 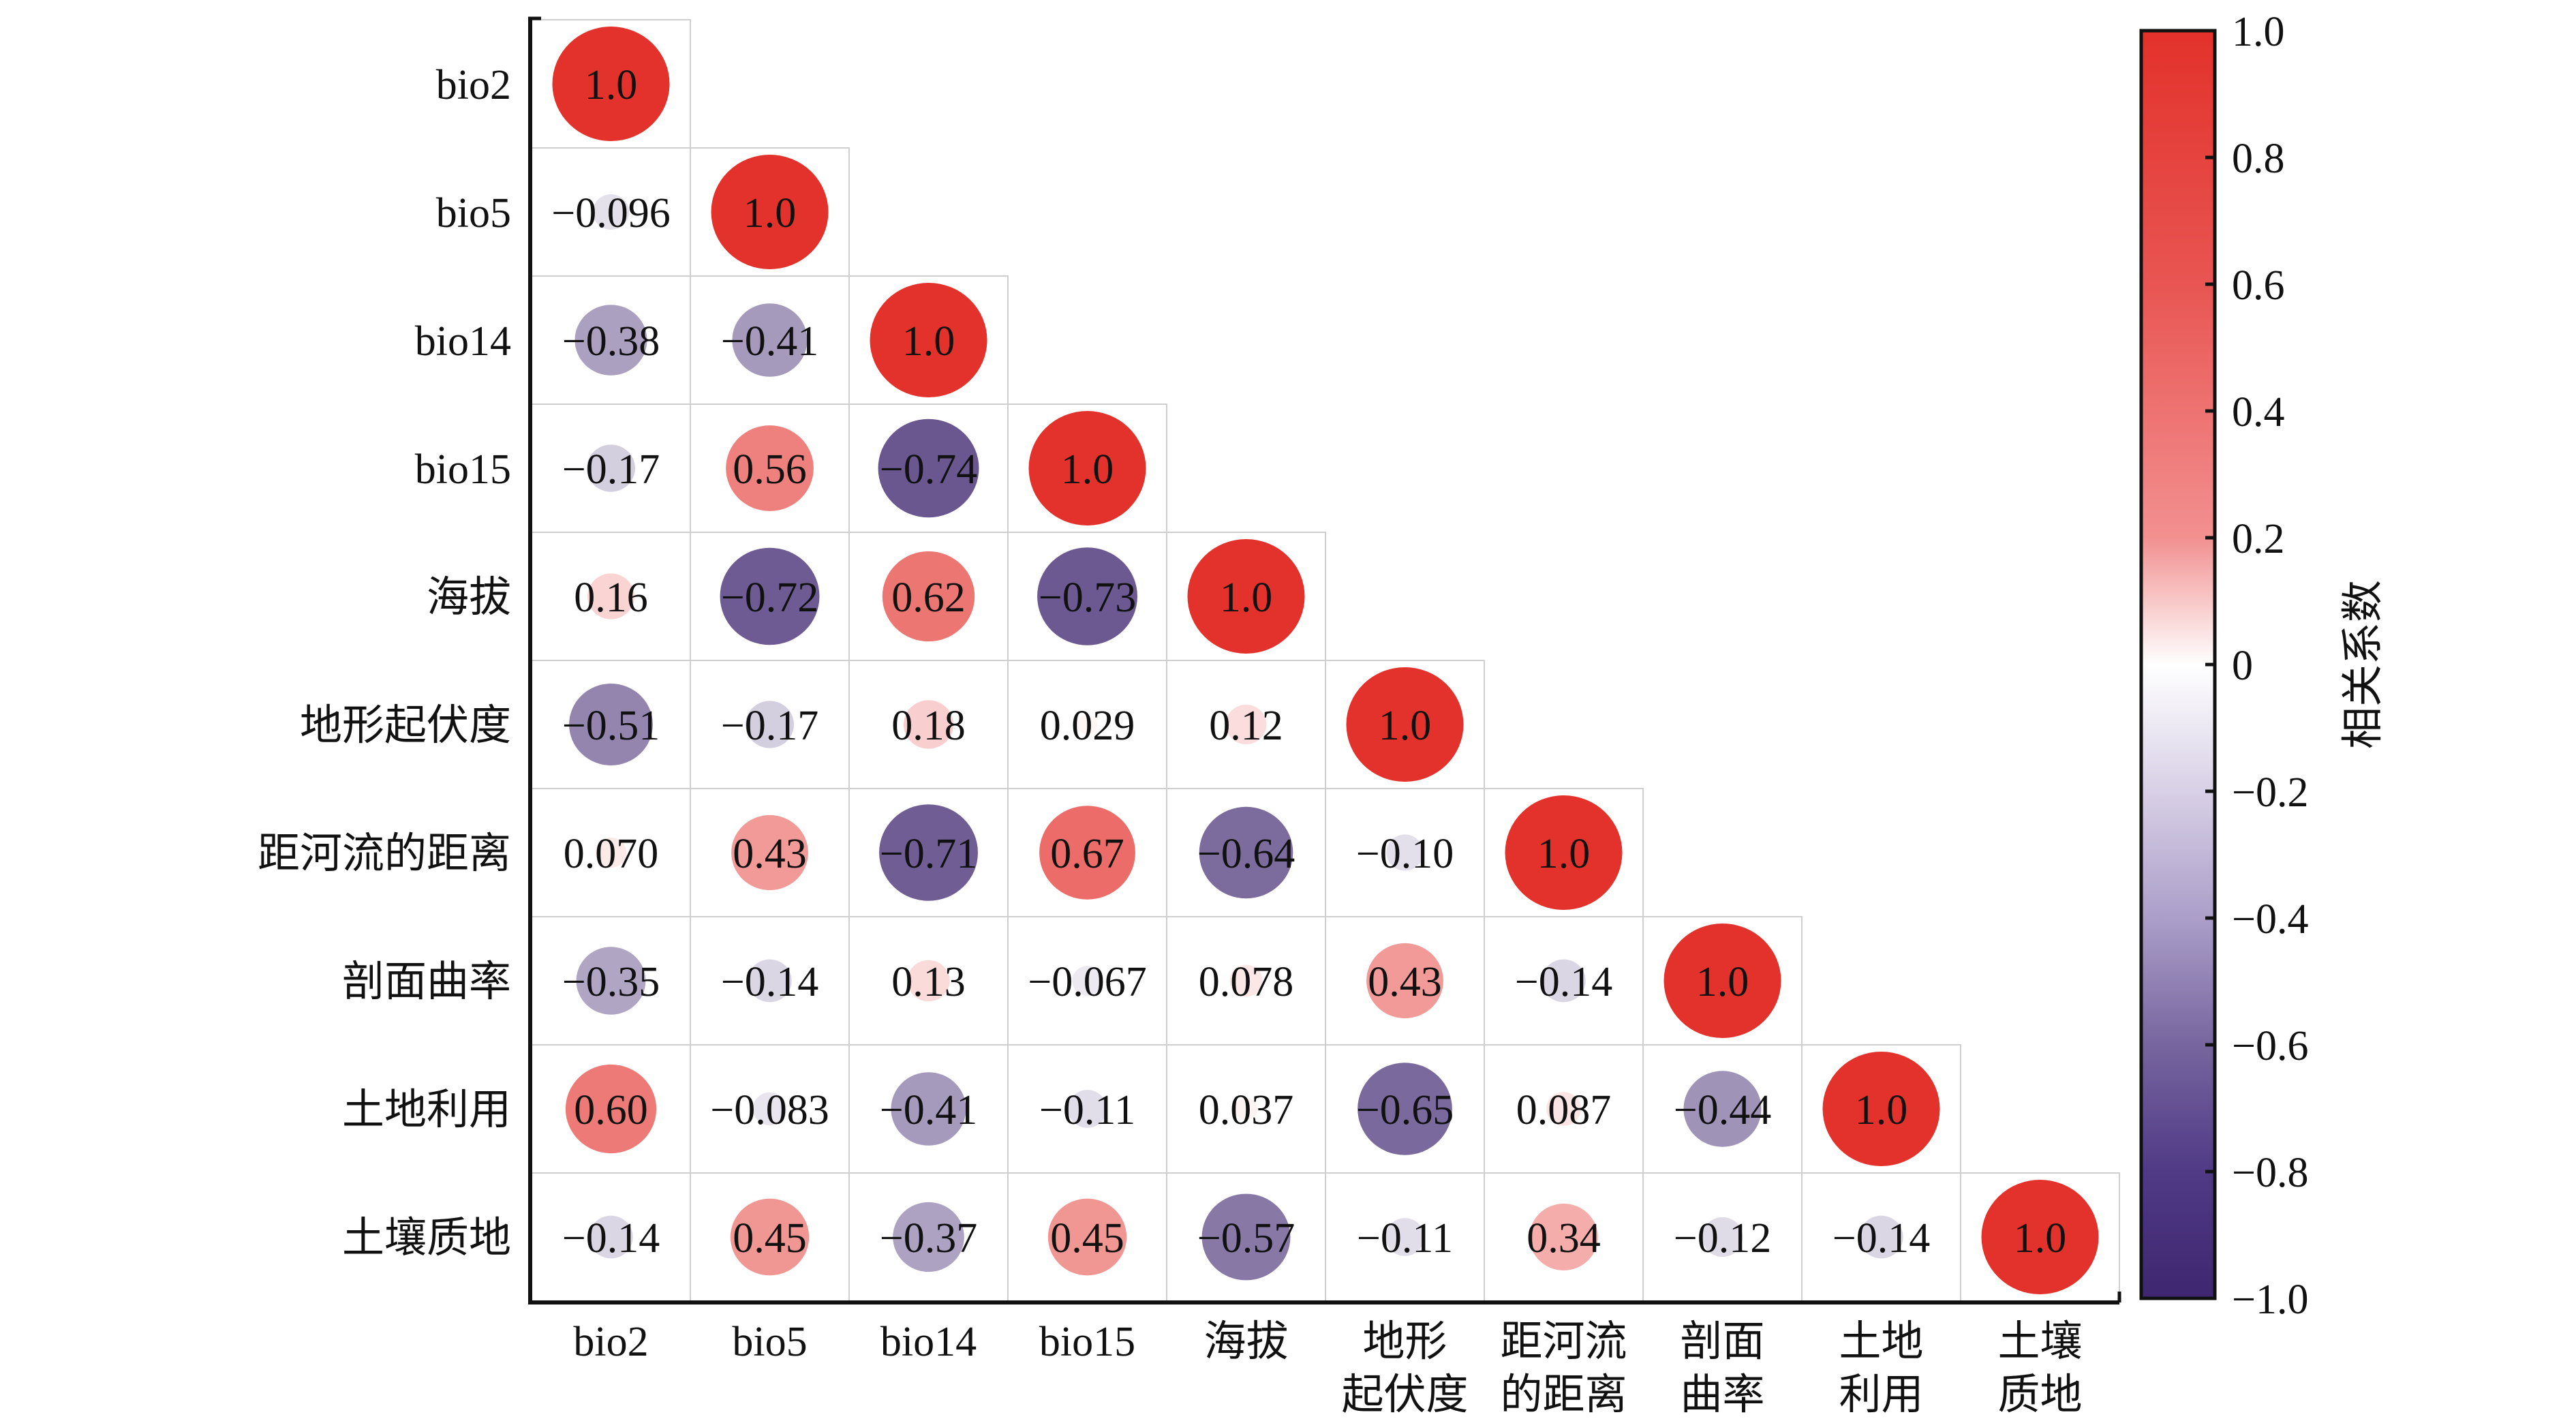 I want to click on correlation-value-label: −0.64, so click(x=1246, y=854).